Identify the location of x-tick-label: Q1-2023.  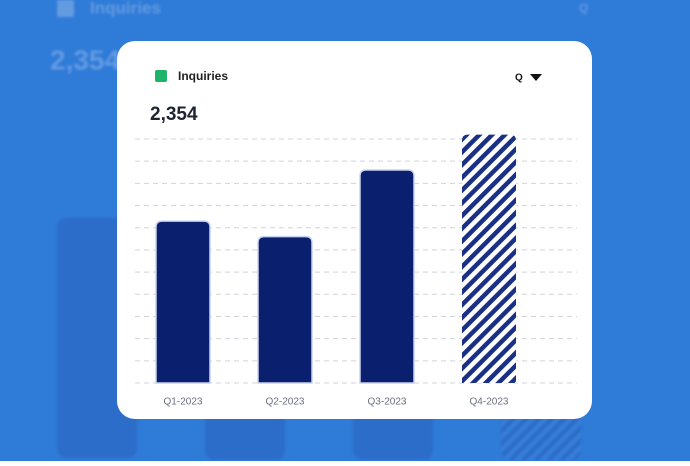
(183, 402).